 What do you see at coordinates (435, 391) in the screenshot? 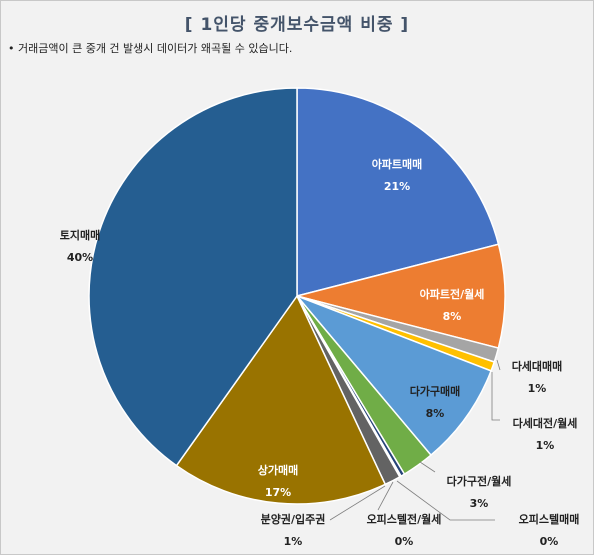
I see `slice-category-label: 다가구매매` at bounding box center [435, 391].